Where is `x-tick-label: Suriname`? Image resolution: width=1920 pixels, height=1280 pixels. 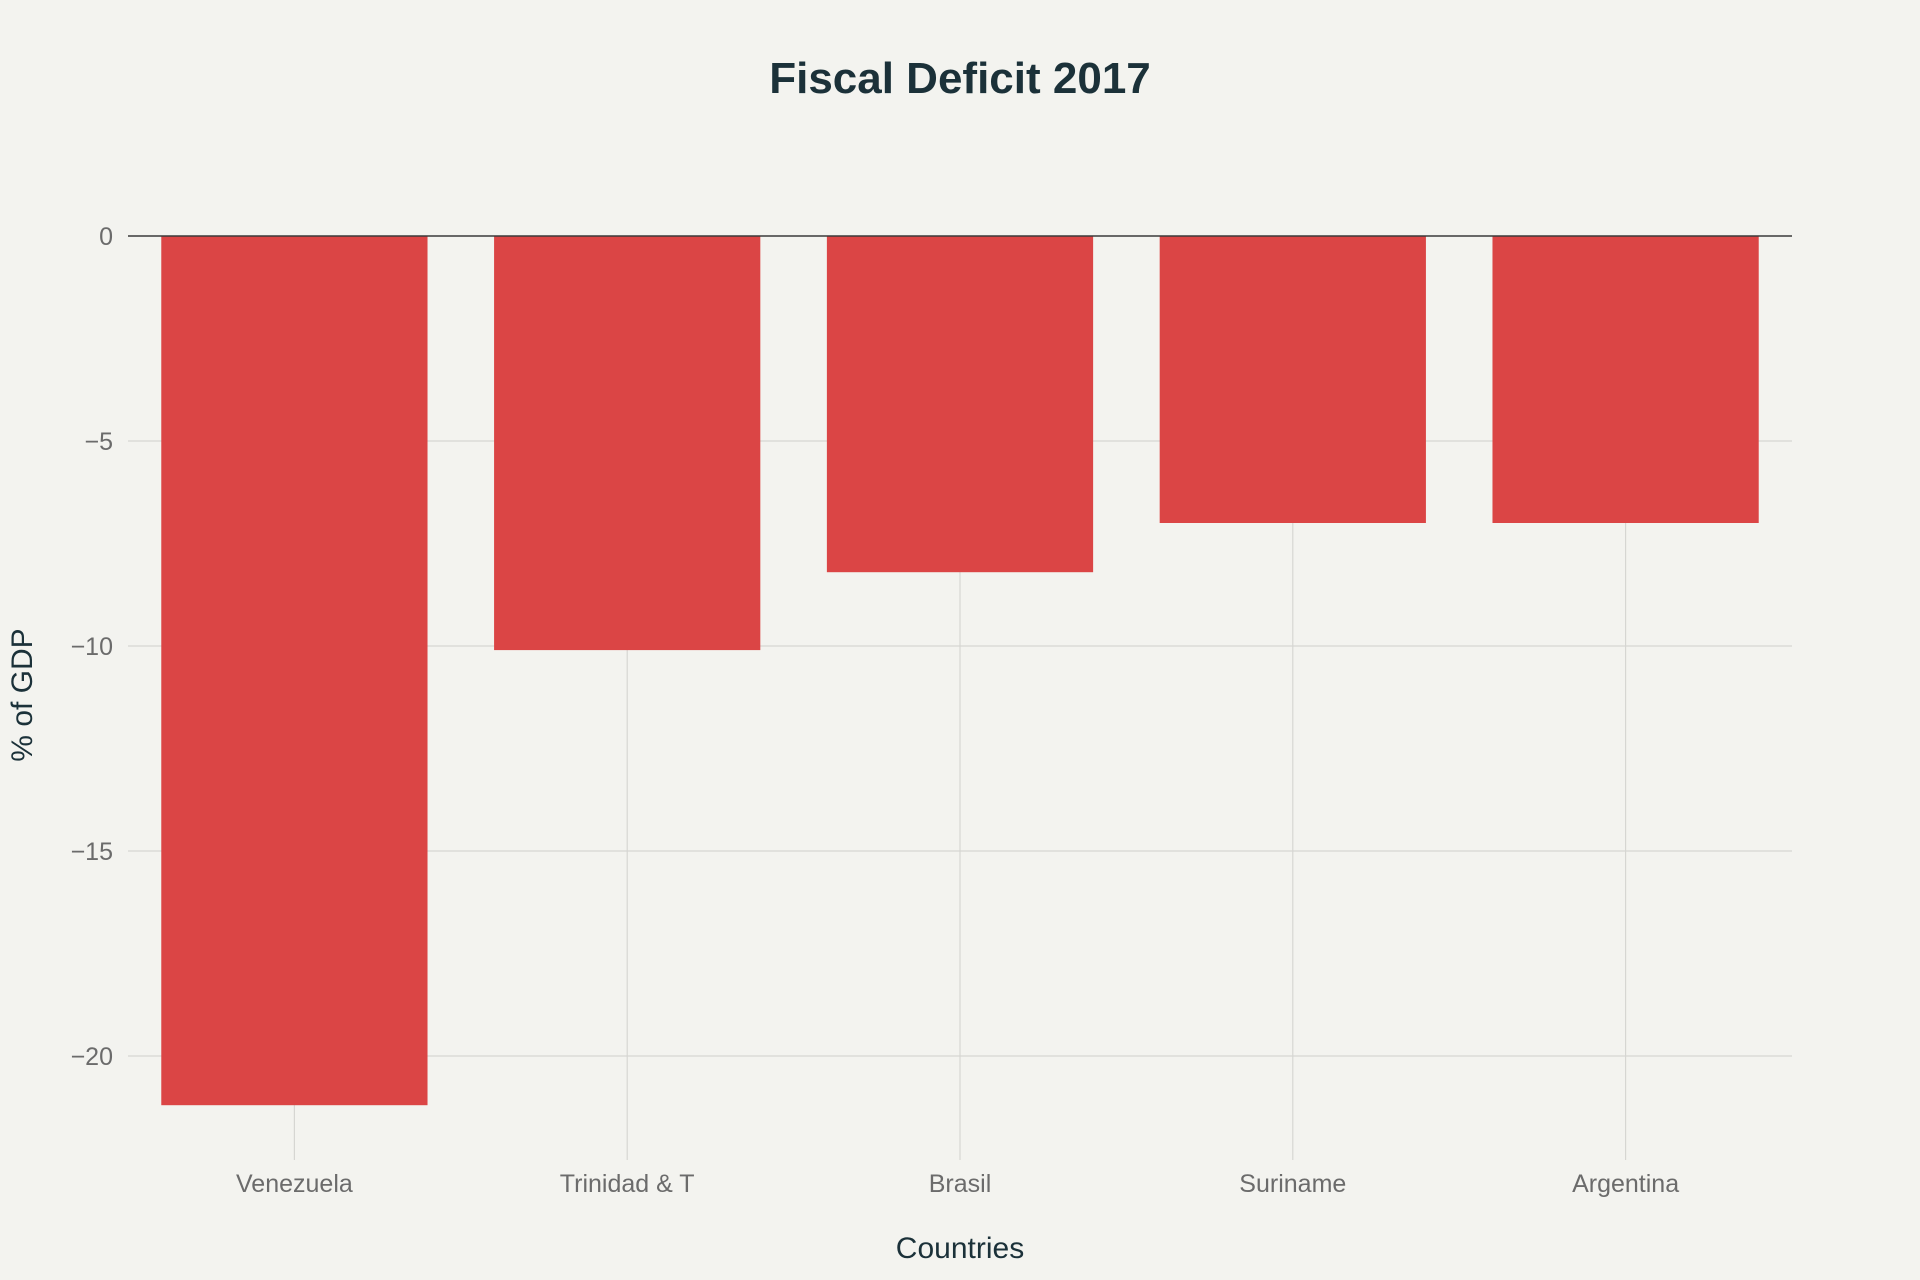 x-tick-label: Suriname is located at coordinates (1292, 1184).